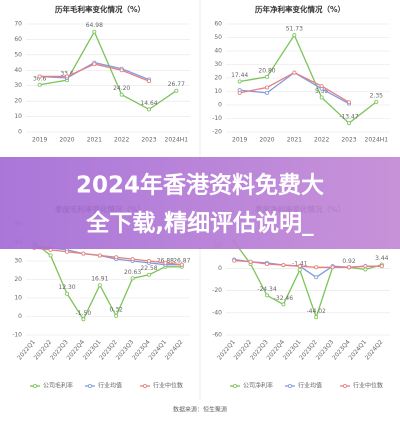  Describe the element at coordinates (218, 24) in the screenshot. I see `y-tick-label: 60` at that location.